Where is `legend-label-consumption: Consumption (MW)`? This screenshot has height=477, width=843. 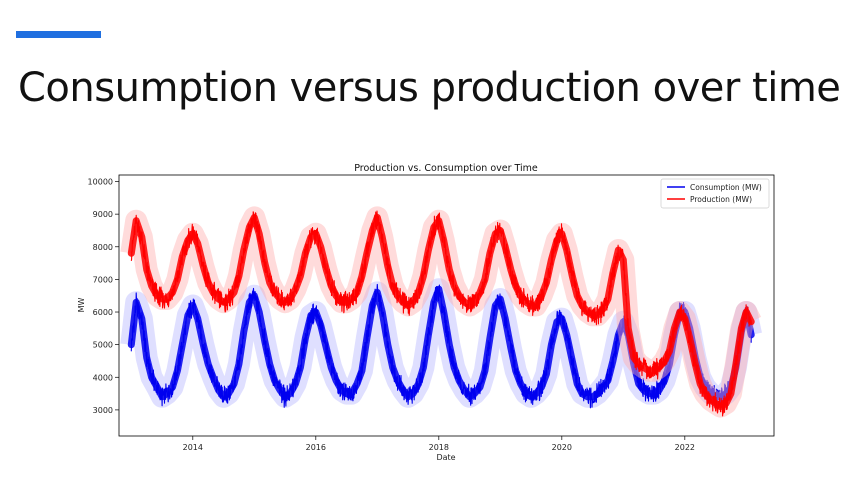
legend-label-consumption: Consumption (MW) is located at coordinates (726, 187).